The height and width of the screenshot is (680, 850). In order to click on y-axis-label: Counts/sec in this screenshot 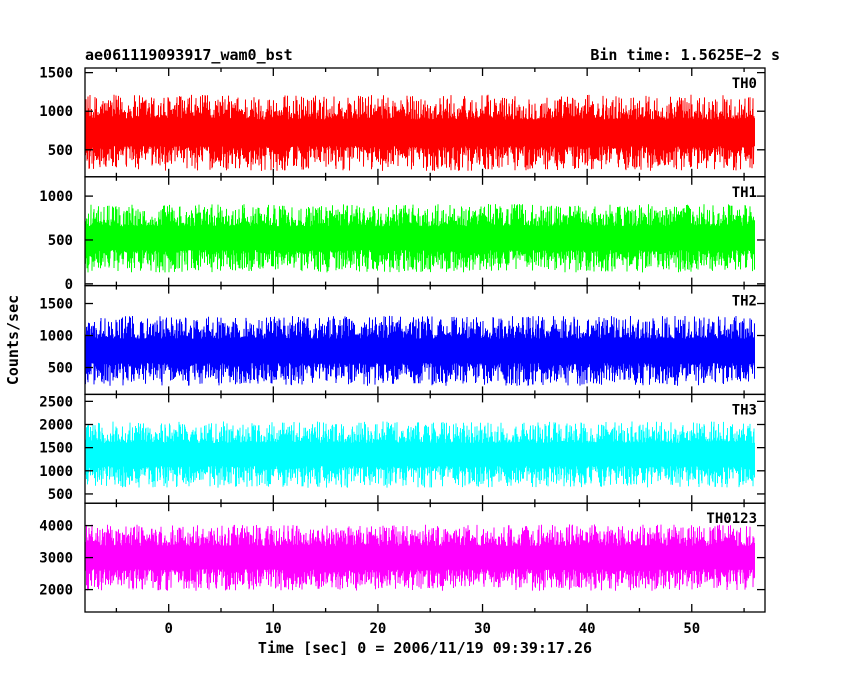, I will do `click(13, 340)`.